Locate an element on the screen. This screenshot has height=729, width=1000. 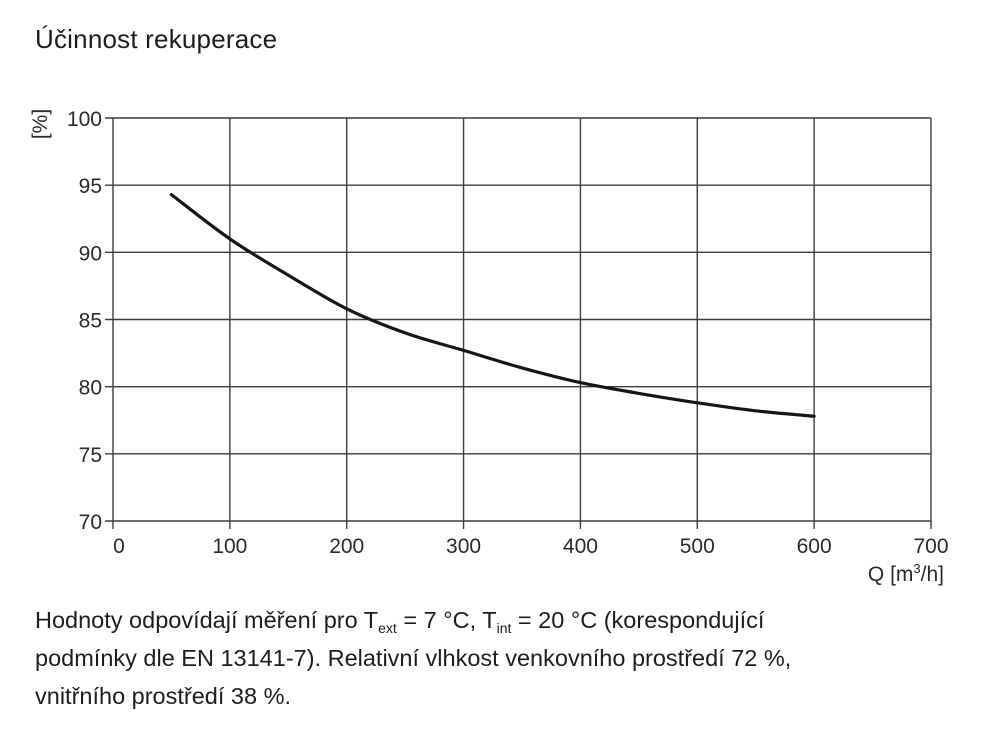
y-tick-label: 70 is located at coordinates (90, 522).